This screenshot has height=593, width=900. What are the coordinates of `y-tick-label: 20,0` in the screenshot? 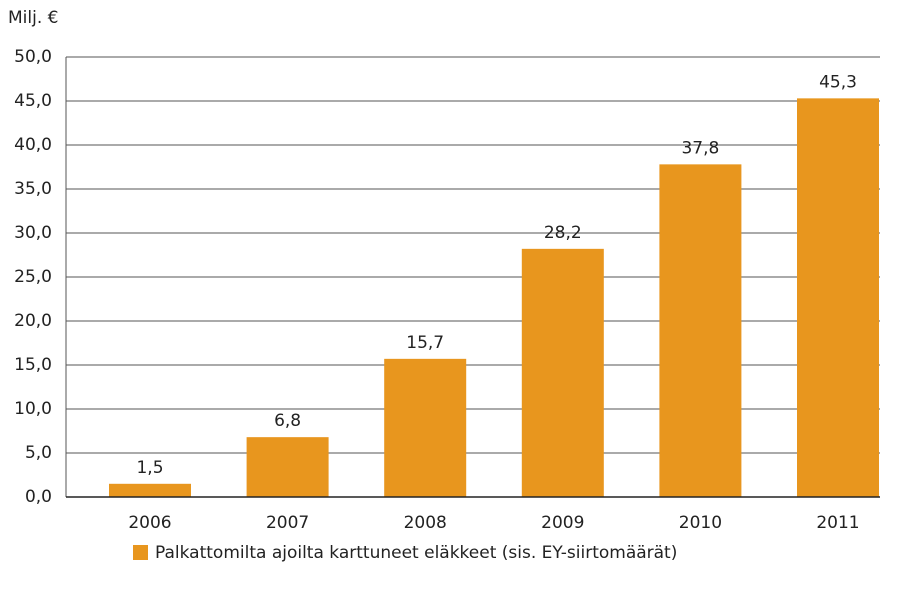 It's located at (33, 321).